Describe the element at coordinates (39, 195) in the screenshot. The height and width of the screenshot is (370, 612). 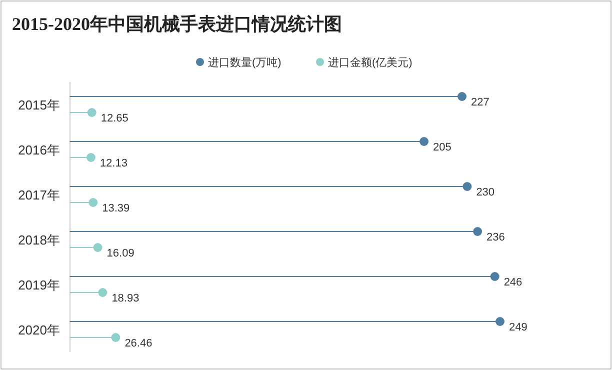
I see `y-tick-label: 2017年` at that location.